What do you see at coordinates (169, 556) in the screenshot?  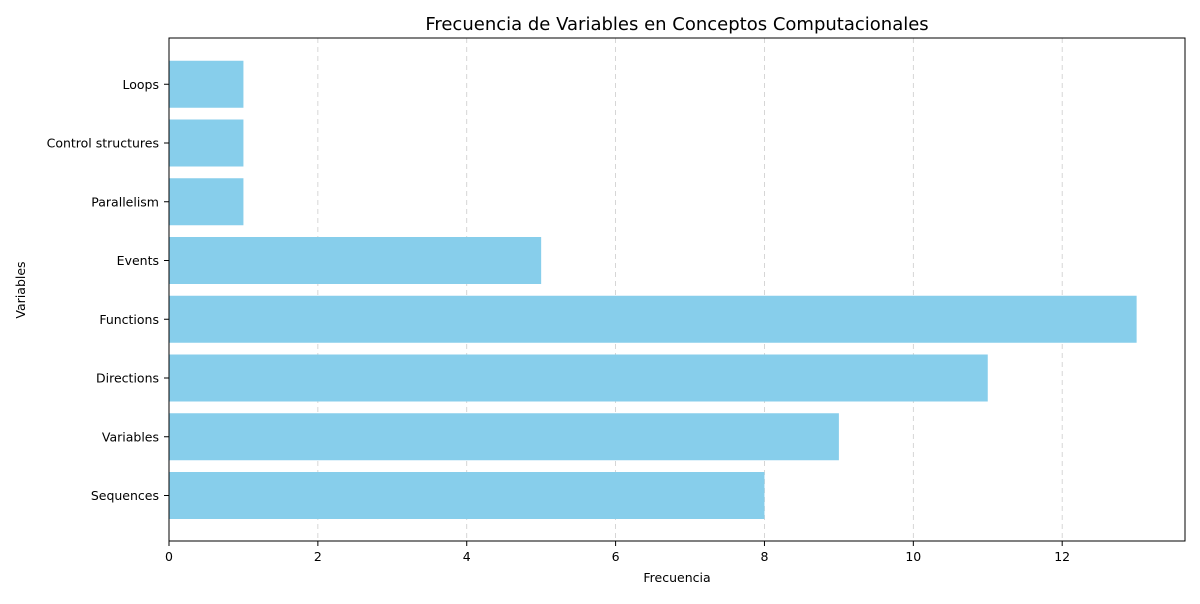 I see `x-tick-label: 0` at bounding box center [169, 556].